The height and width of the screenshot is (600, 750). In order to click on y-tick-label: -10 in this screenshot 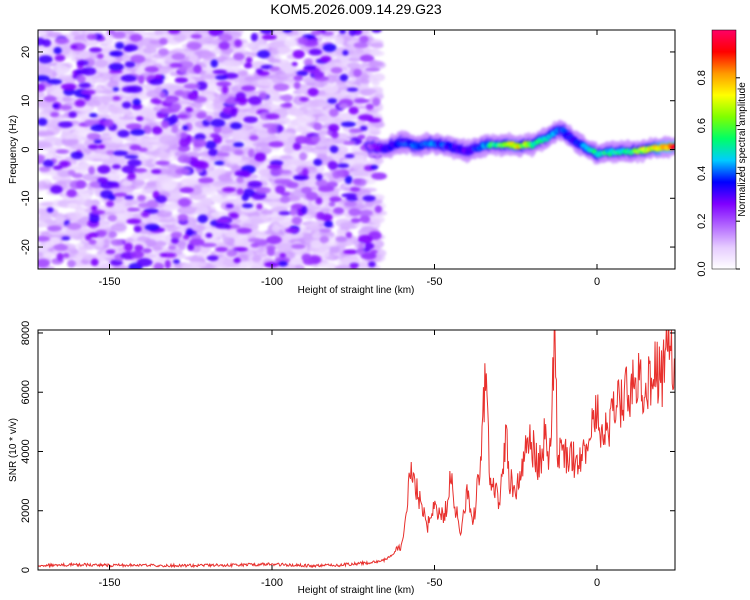, I will do `click(26, 198)`.